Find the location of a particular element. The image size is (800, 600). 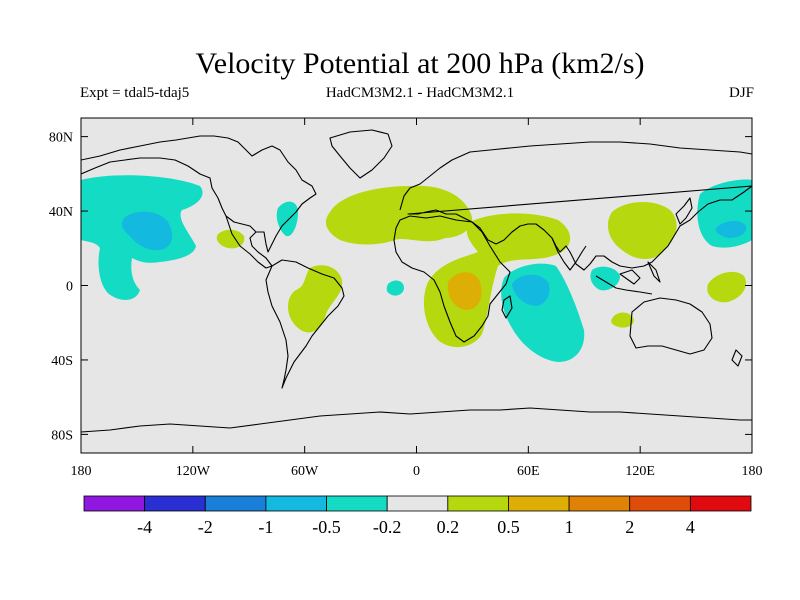

new-zealand-coastline is located at coordinates (737, 358).